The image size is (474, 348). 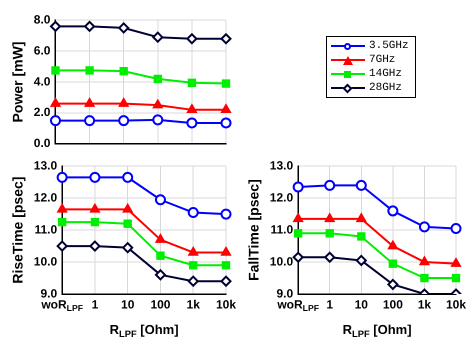 What do you see at coordinates (42, 112) in the screenshot?
I see `y-tick-label: 2.0` at bounding box center [42, 112].